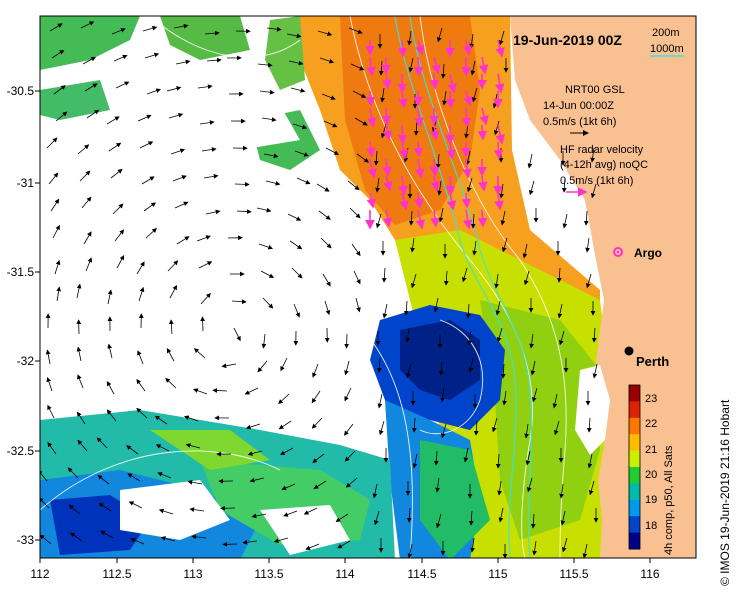 The height and width of the screenshot is (592, 739). Describe the element at coordinates (602, 150) in the screenshot. I see `radar-legend-line1: HF radar velocity` at that location.